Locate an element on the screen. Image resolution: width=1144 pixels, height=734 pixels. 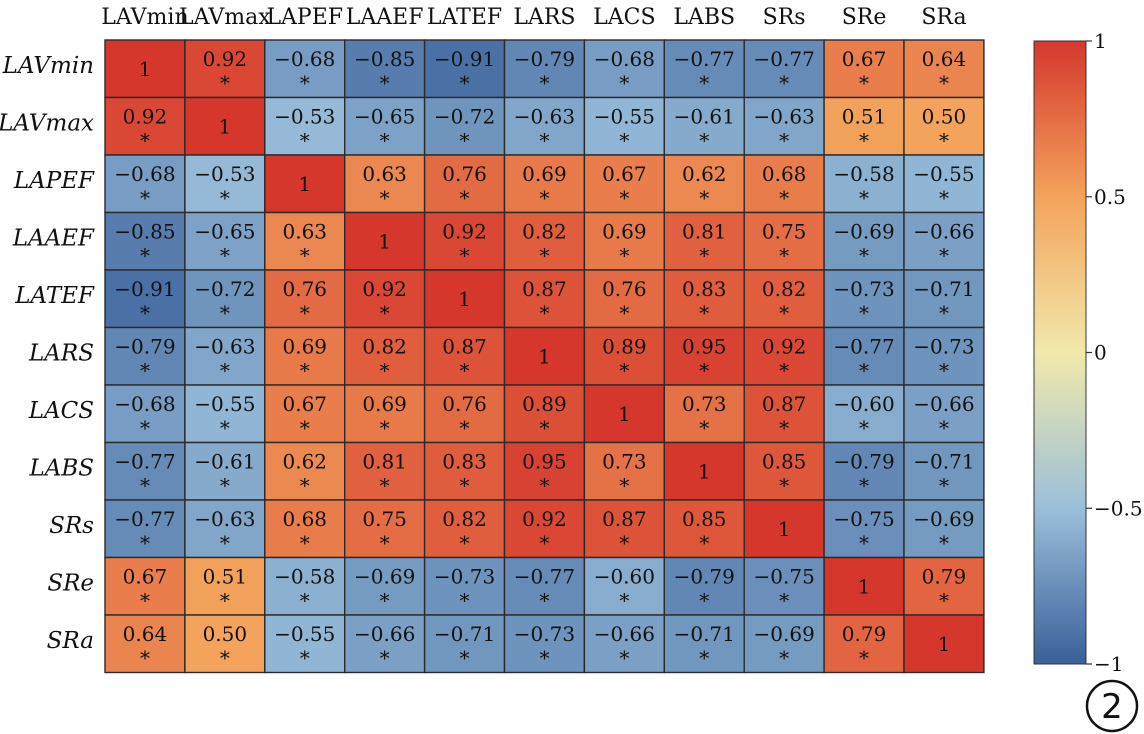
column-label-lapef: LAPEF is located at coordinates (304, 17).